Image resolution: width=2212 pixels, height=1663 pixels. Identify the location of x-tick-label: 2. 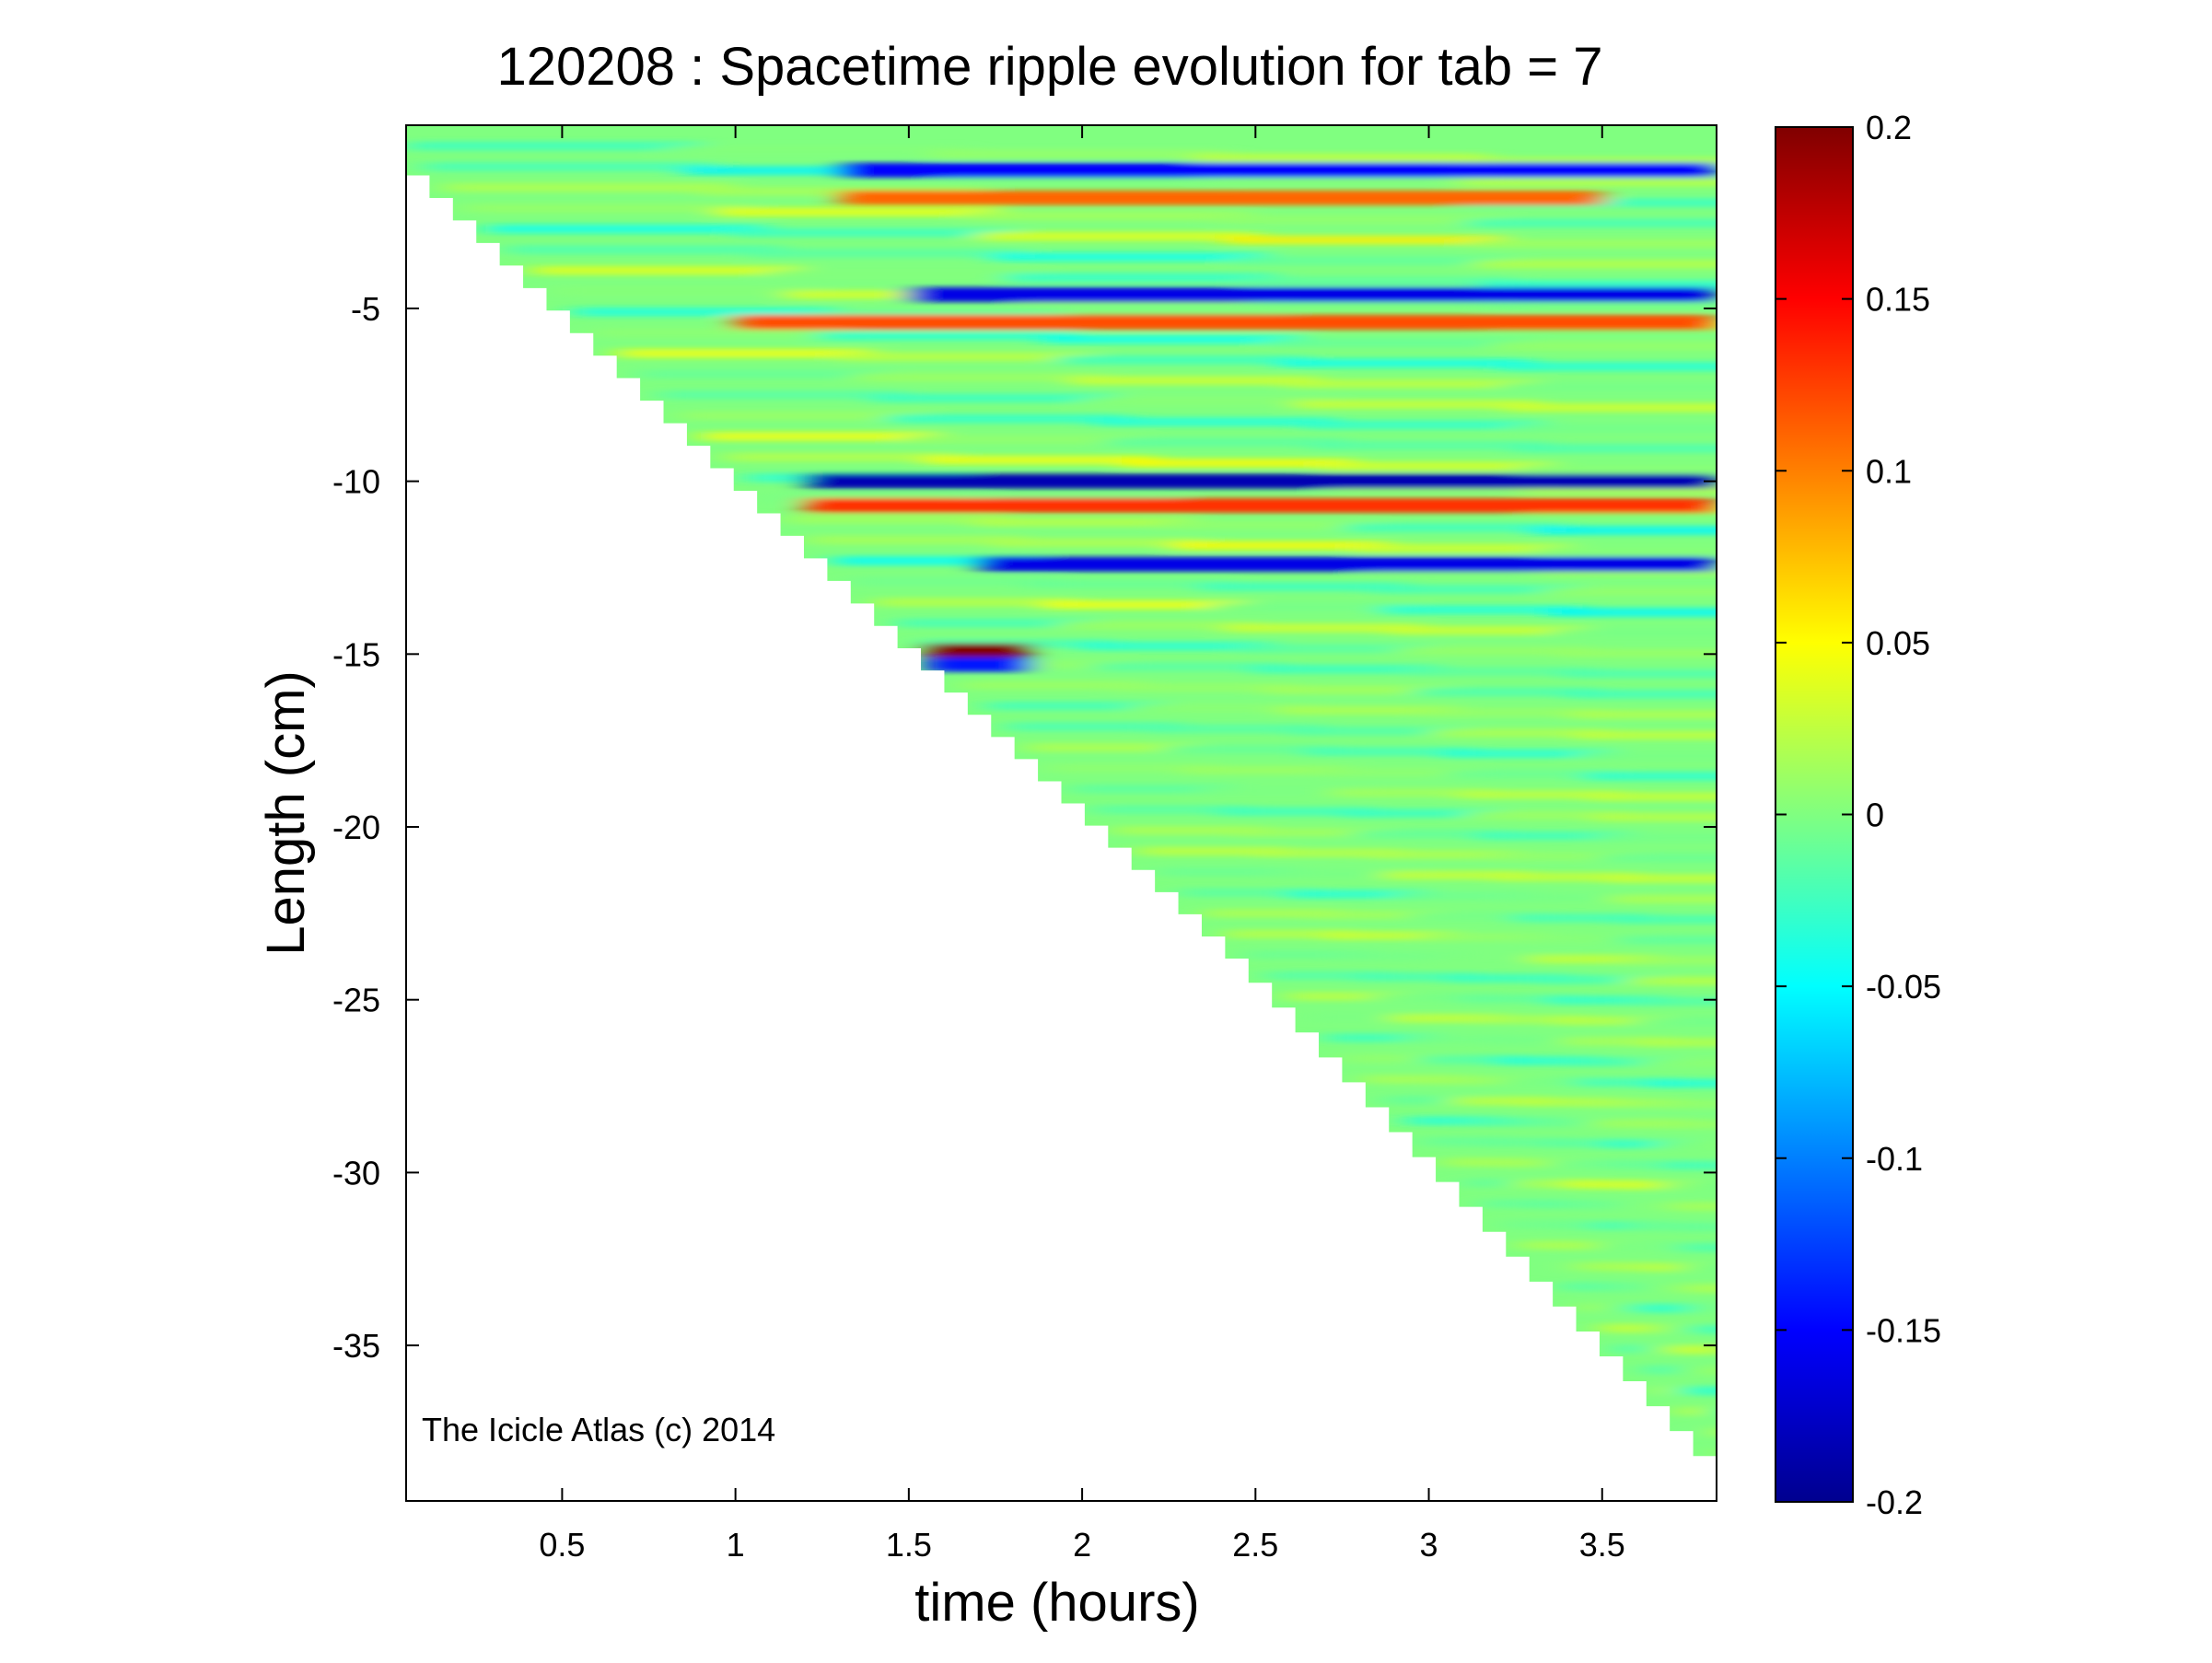
(1082, 1545).